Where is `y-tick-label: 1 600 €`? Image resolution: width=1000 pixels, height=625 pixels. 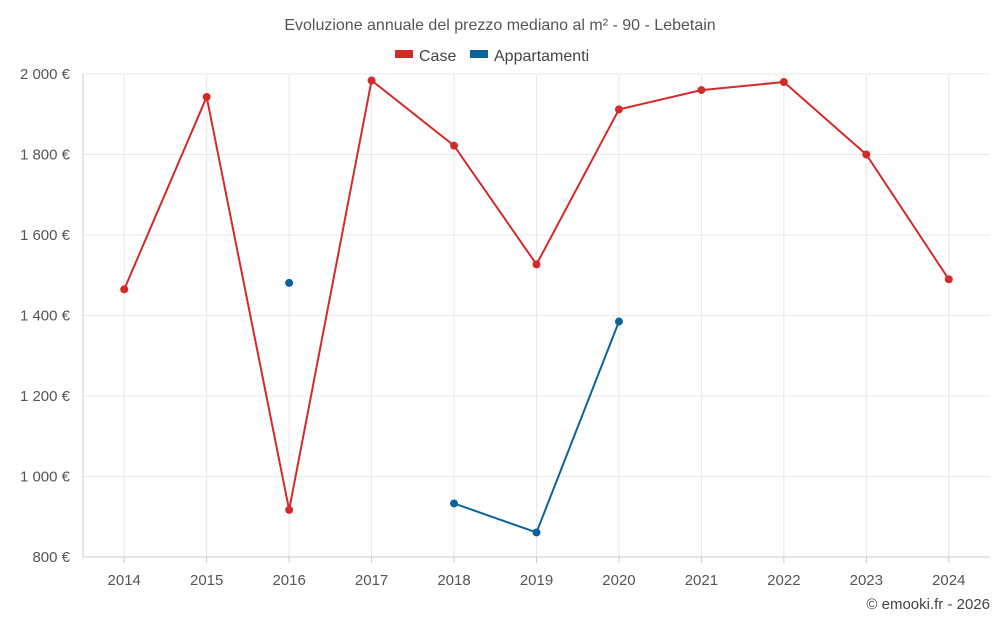
y-tick-label: 1 600 € is located at coordinates (45, 235).